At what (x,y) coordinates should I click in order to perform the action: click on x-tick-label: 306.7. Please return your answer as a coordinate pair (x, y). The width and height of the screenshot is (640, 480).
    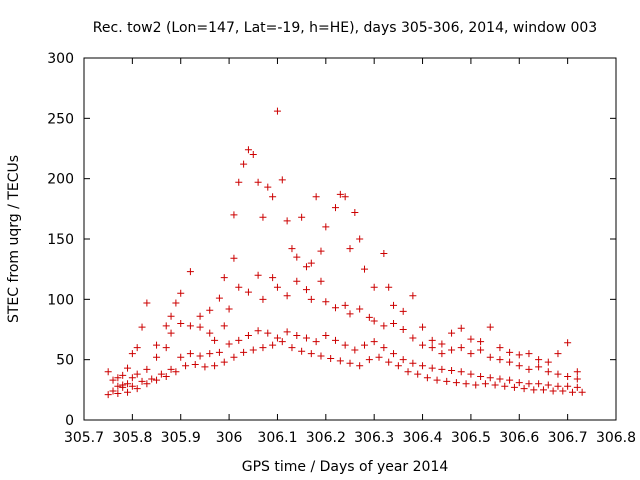
    Looking at the image, I should click on (568, 438).